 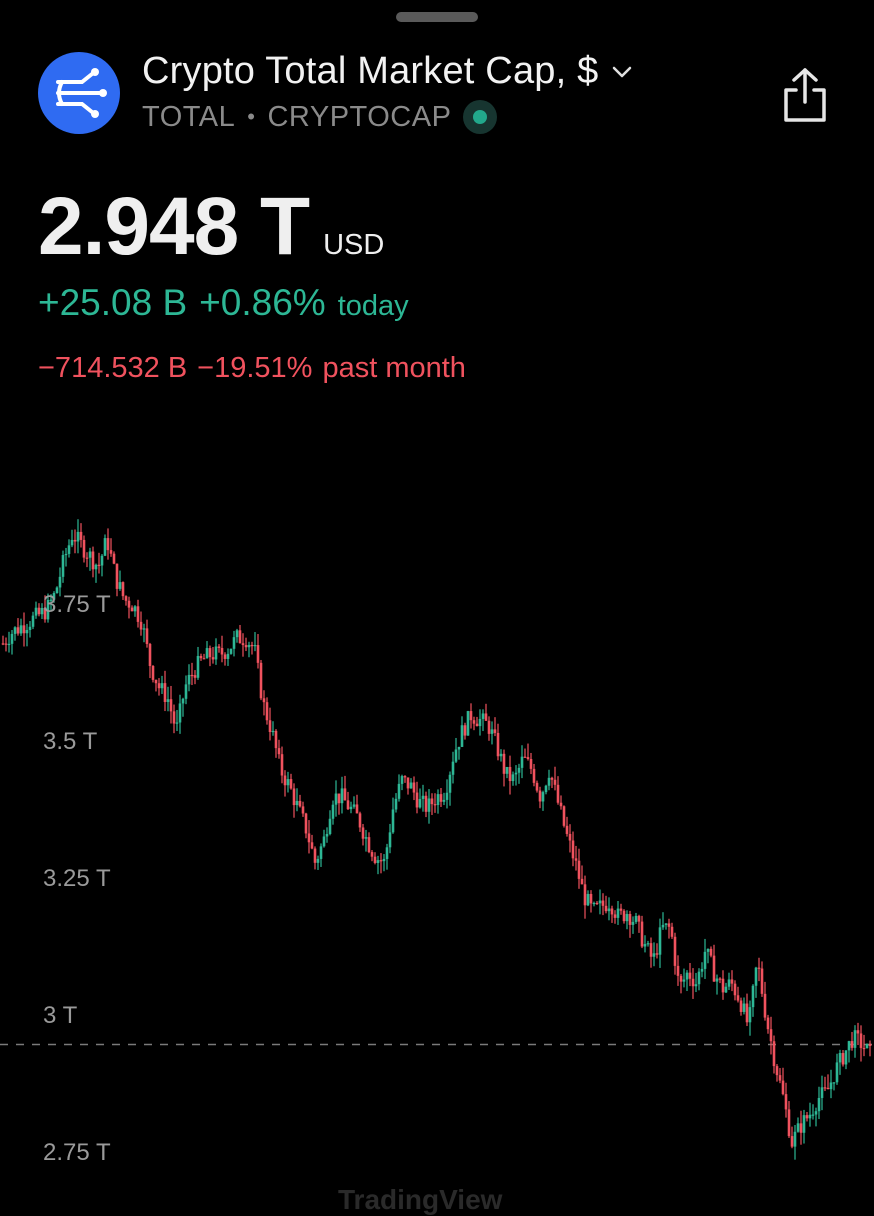 What do you see at coordinates (354, 245) in the screenshot?
I see `price-currency: USD` at bounding box center [354, 245].